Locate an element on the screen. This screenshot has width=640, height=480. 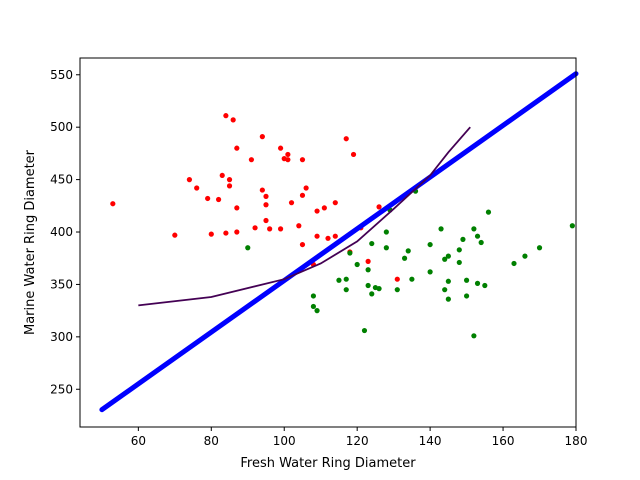
y-tick-label: 550 is located at coordinates (61, 75).